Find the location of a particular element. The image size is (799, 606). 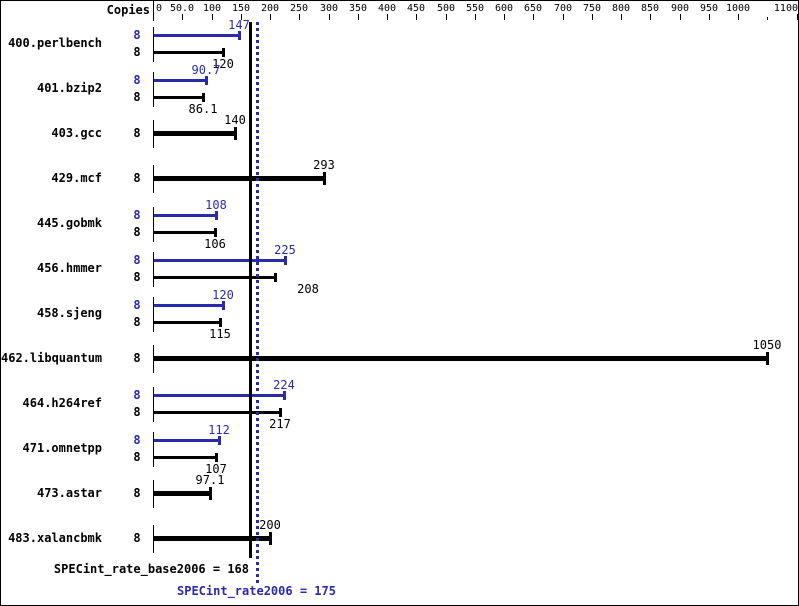

axis-tick-label: 200 is located at coordinates (270, 8).